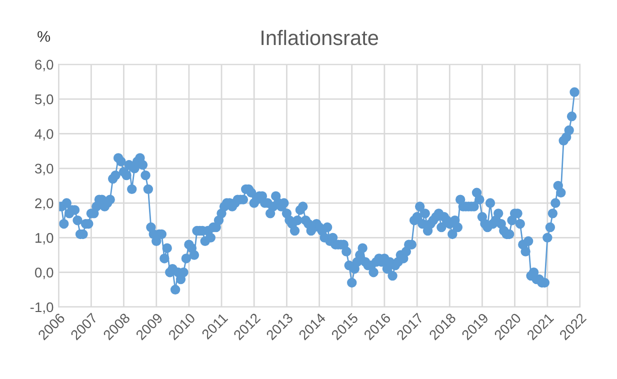 Image resolution: width=617 pixels, height=379 pixels. Describe the element at coordinates (42, 308) in the screenshot. I see `y-tick-label: -1,0` at that location.